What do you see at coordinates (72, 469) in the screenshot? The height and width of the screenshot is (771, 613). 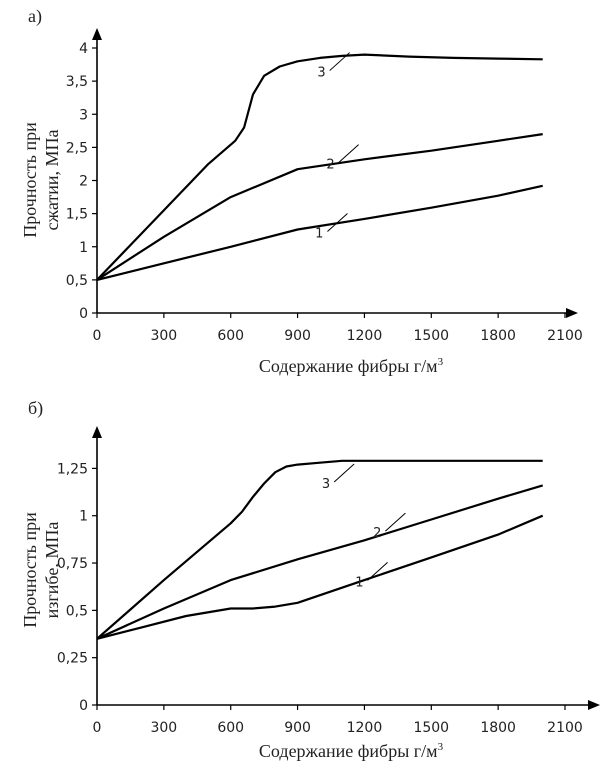 I see `y-tick-label: 1,25` at bounding box center [72, 469].